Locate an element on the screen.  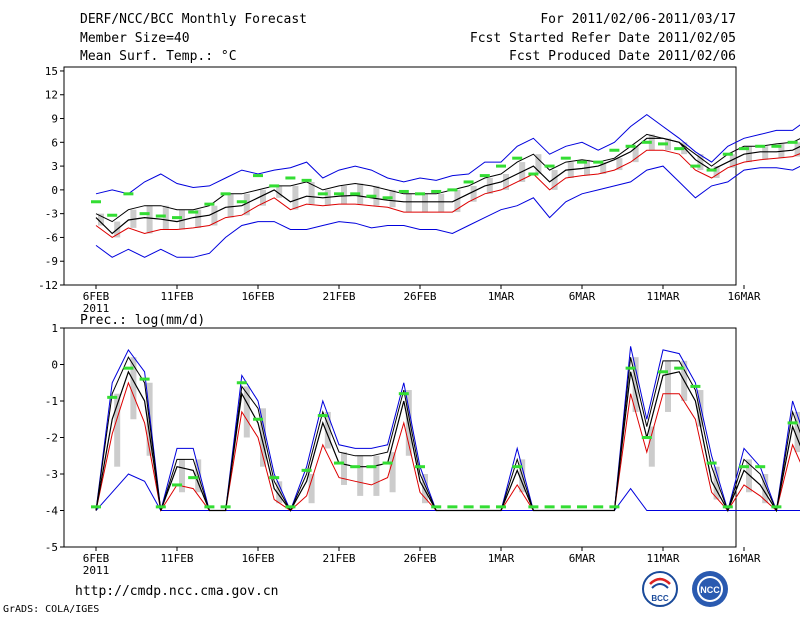
x-tick-label-0: 6MAR is located at coordinates (582, 296).